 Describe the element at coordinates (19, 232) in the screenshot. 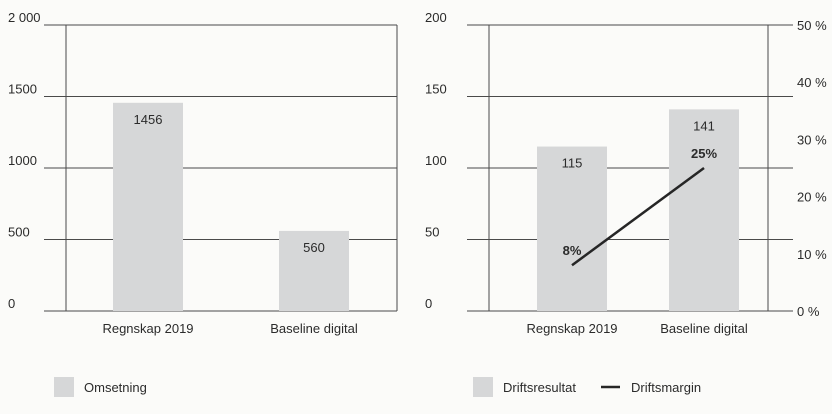

I see `y-tick-label-1: 500` at that location.